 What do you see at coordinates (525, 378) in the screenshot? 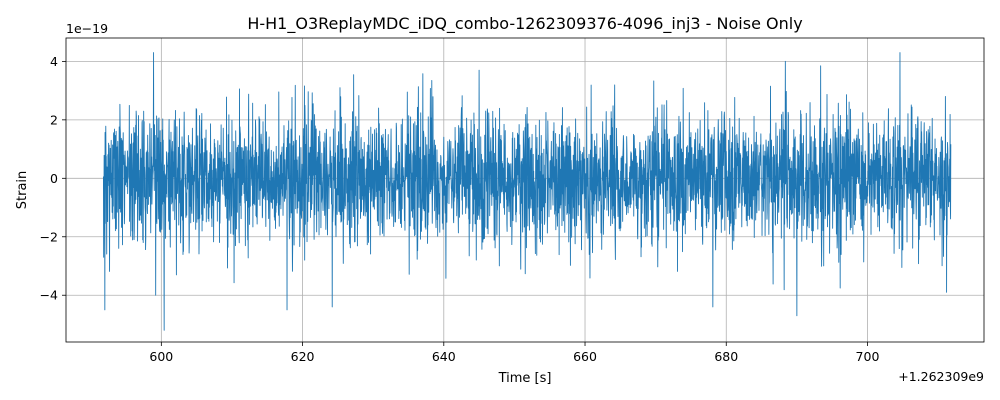
I see `x-axis-label: Time [s]` at bounding box center [525, 378].